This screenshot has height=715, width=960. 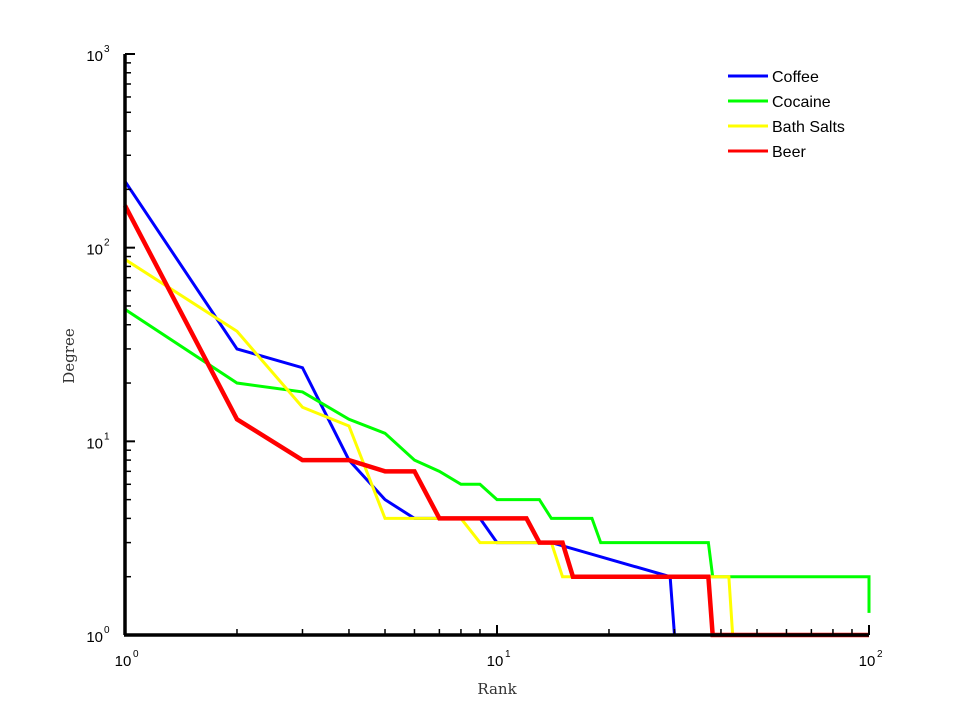 I want to click on legend-label: Bath Salts, so click(x=808, y=127).